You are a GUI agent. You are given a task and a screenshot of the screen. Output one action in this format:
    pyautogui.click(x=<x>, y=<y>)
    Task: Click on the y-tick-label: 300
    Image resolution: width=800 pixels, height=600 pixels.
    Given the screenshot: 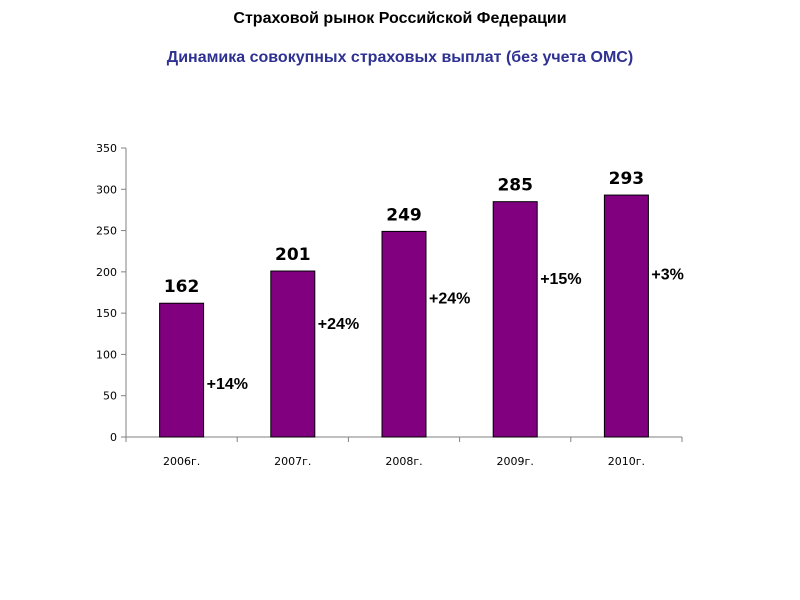 What is the action you would take?
    pyautogui.click(x=106, y=189)
    